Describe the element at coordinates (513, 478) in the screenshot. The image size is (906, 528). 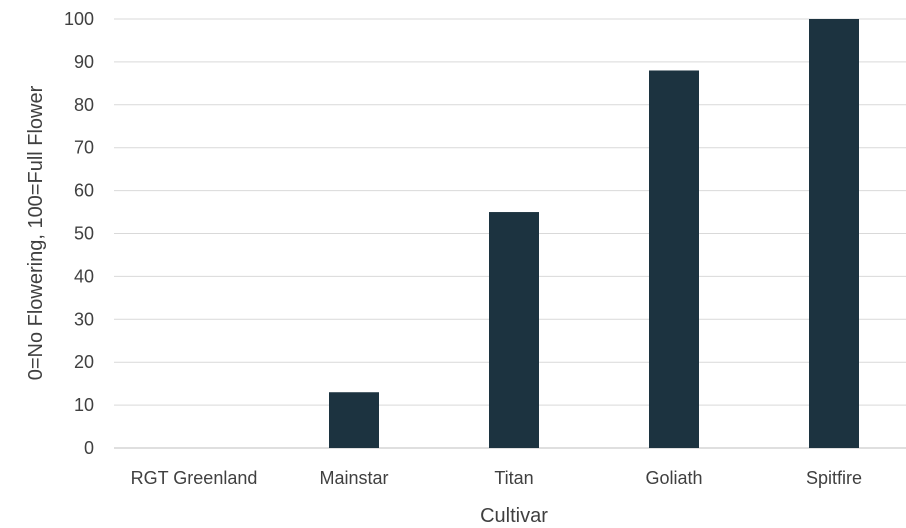
I see `x-tick-label: Titan` at that location.